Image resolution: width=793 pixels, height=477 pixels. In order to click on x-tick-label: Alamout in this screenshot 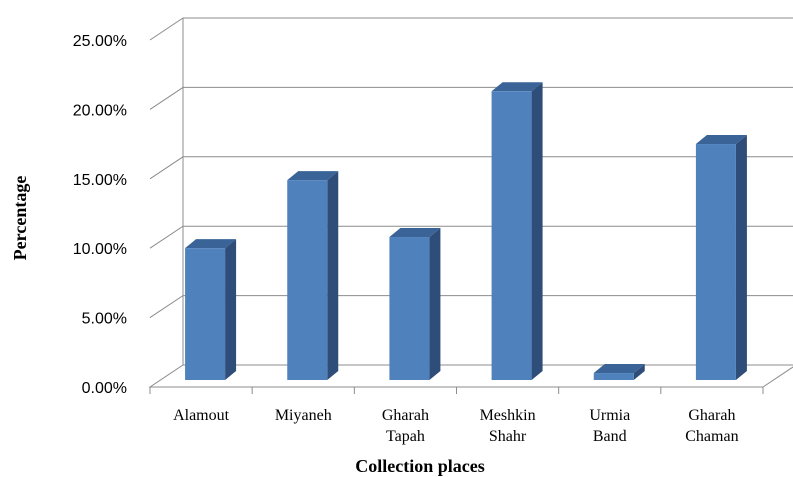, I will do `click(201, 415)`.